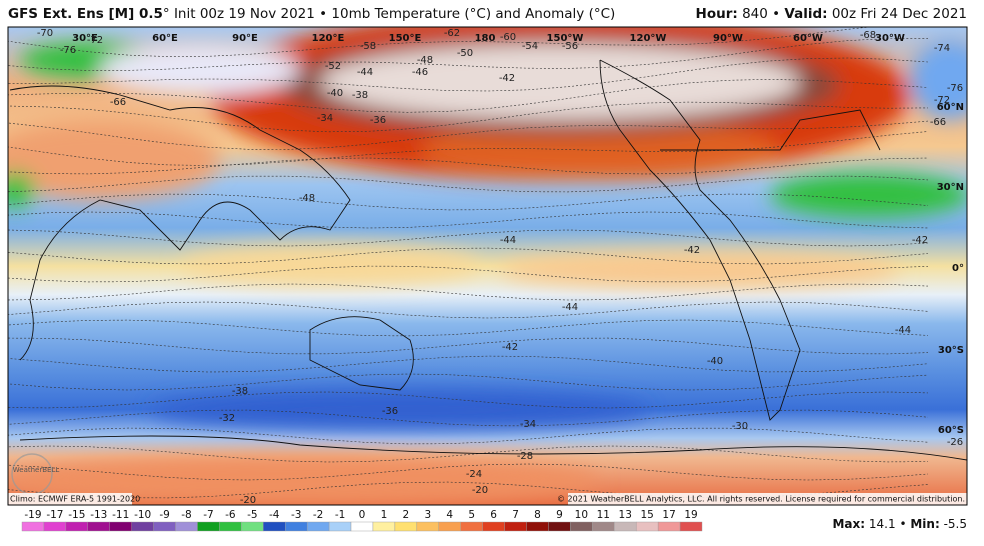 The height and width of the screenshot is (546, 984). Describe the element at coordinates (728, 38) in the screenshot. I see `longitude-label: 90°W` at that location.